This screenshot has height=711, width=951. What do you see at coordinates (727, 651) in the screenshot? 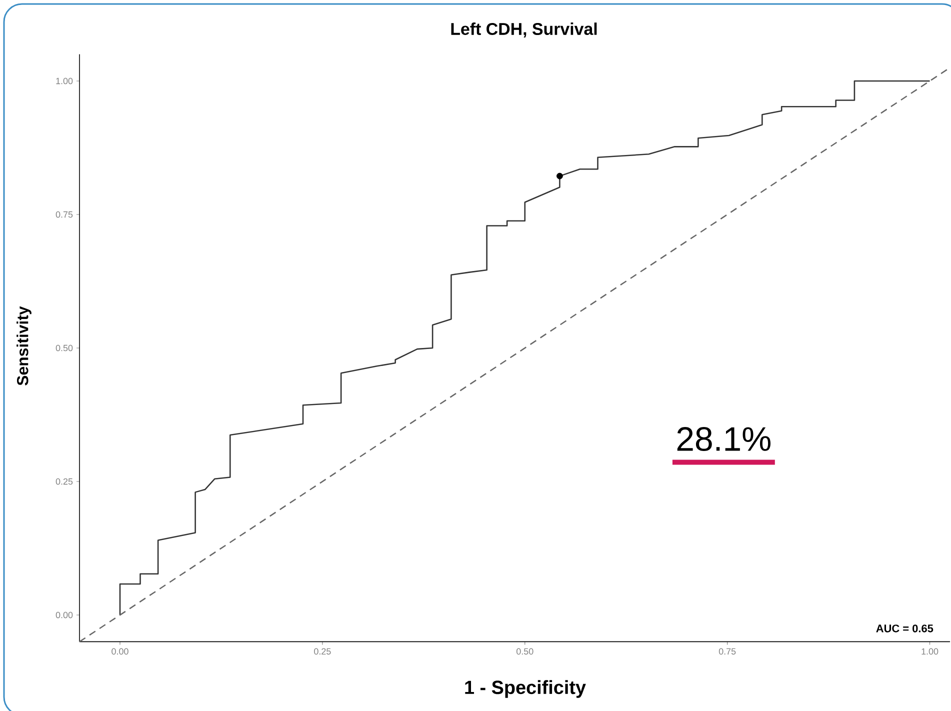
I see `x-tick-label: 0.75` at bounding box center [727, 651].